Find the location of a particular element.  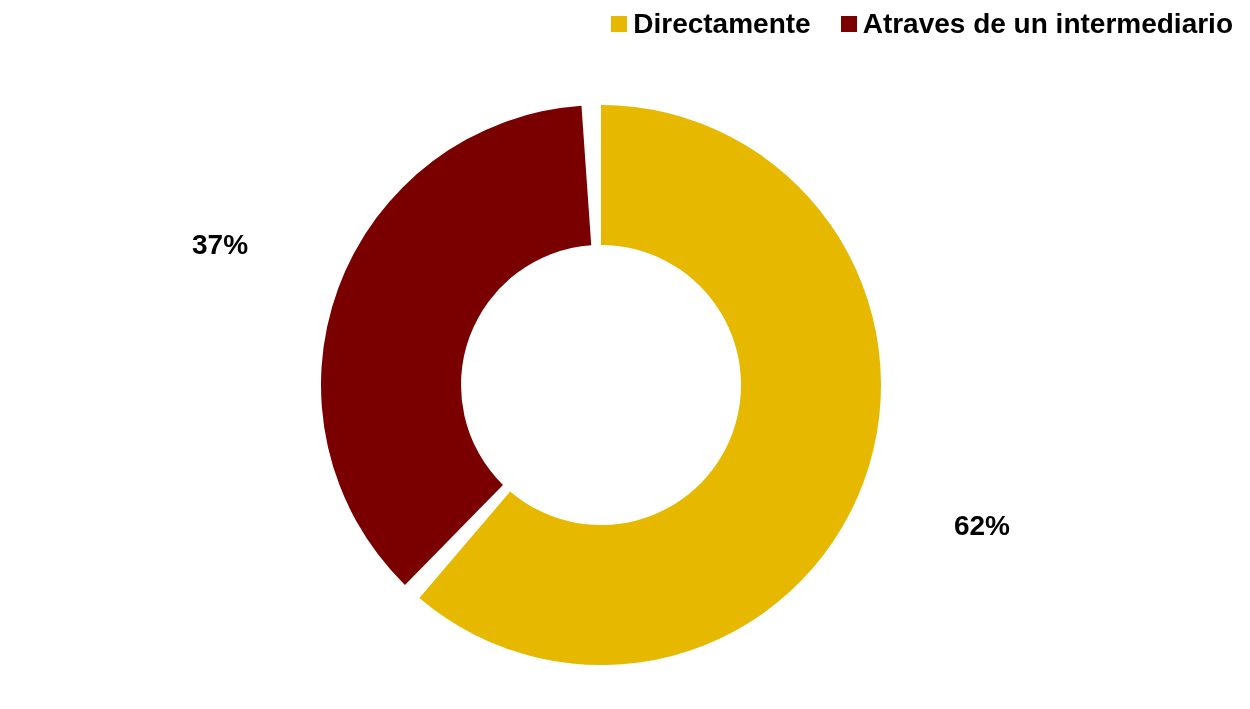

legend-label: Directamente is located at coordinates (721, 24).